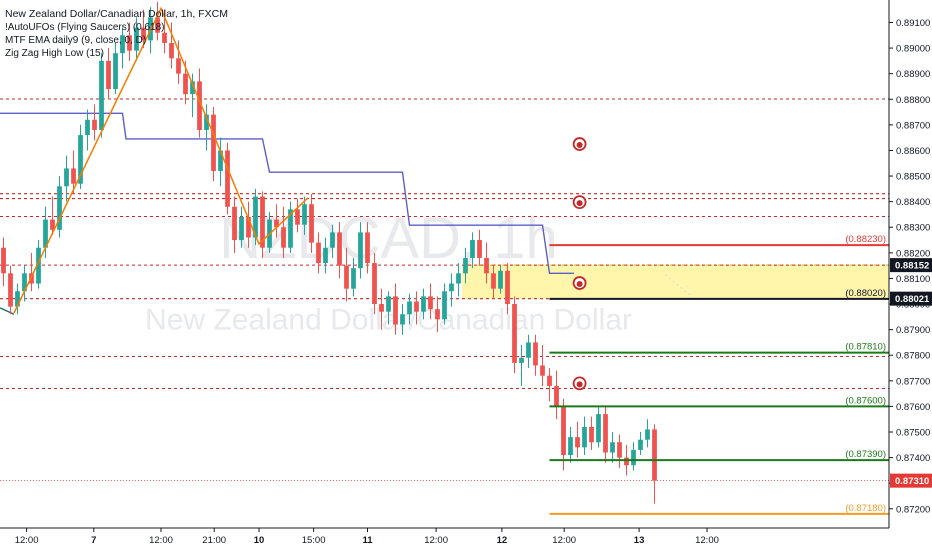 The width and height of the screenshot is (932, 555). What do you see at coordinates (912, 481) in the screenshot?
I see `price-badge-label: 0.87310` at bounding box center [912, 481].